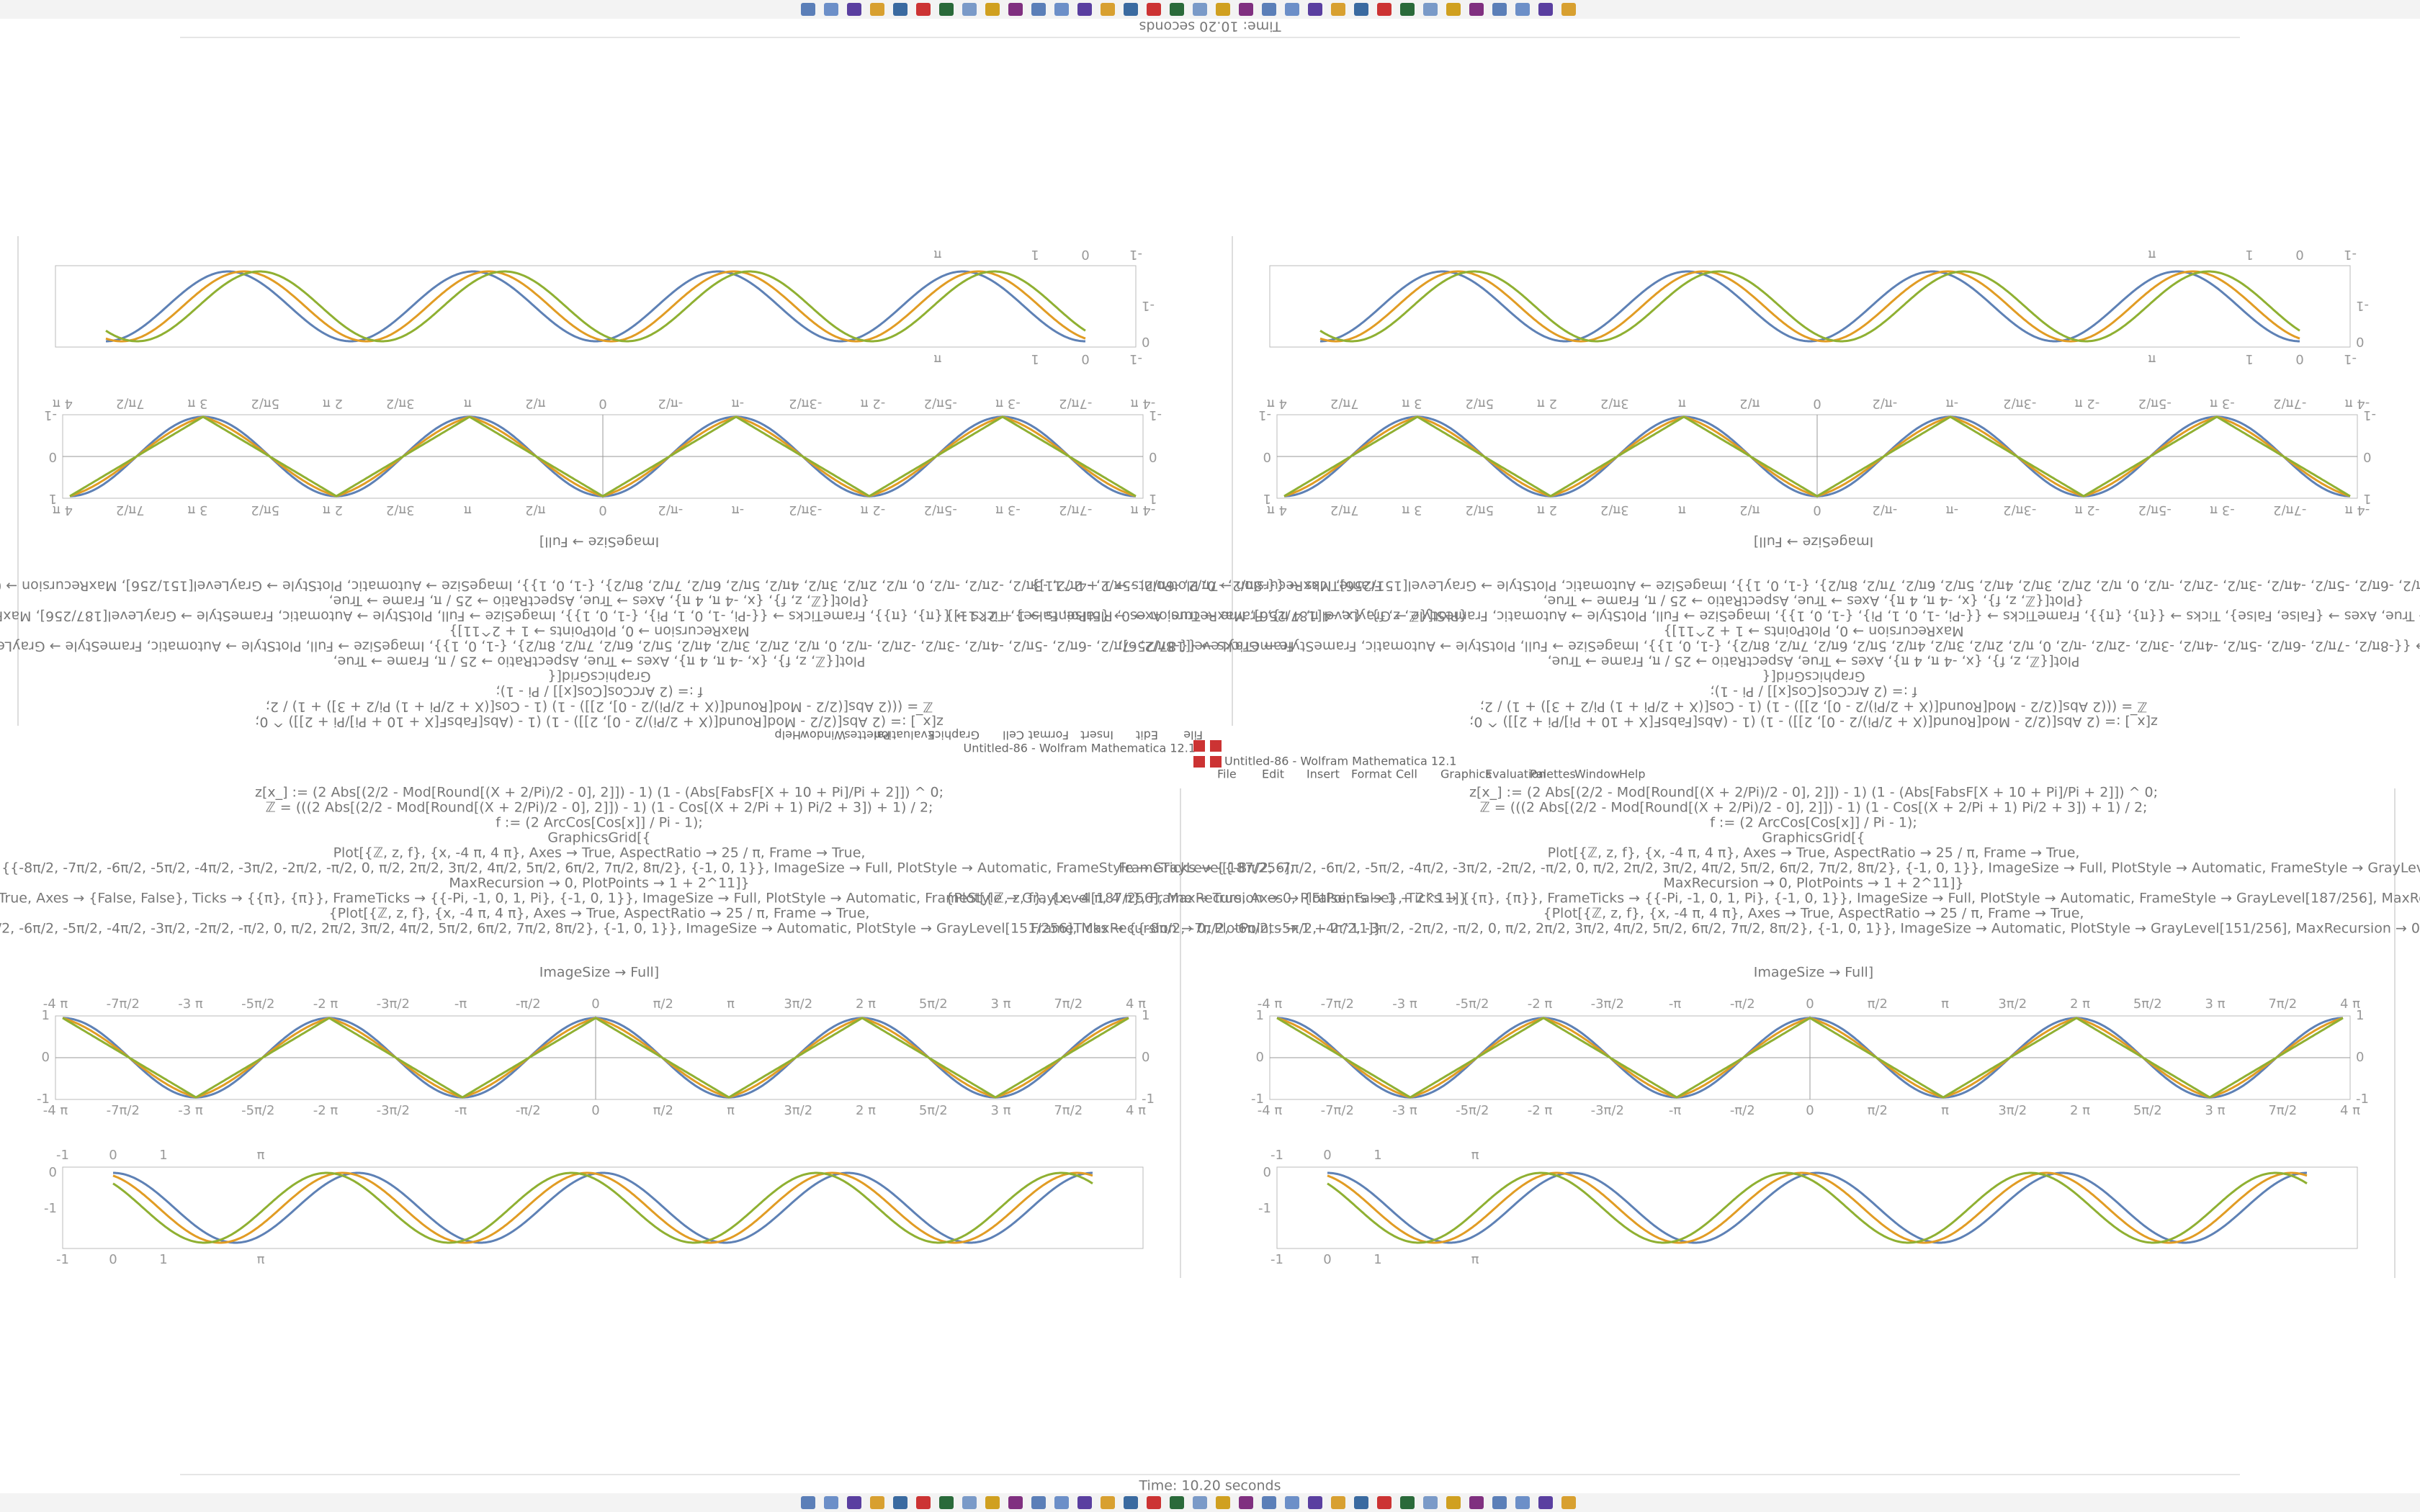 This screenshot has height=1512, width=2420. What do you see at coordinates (1008, 403) in the screenshot?
I see `x-tick-label: -3 π` at bounding box center [1008, 403].